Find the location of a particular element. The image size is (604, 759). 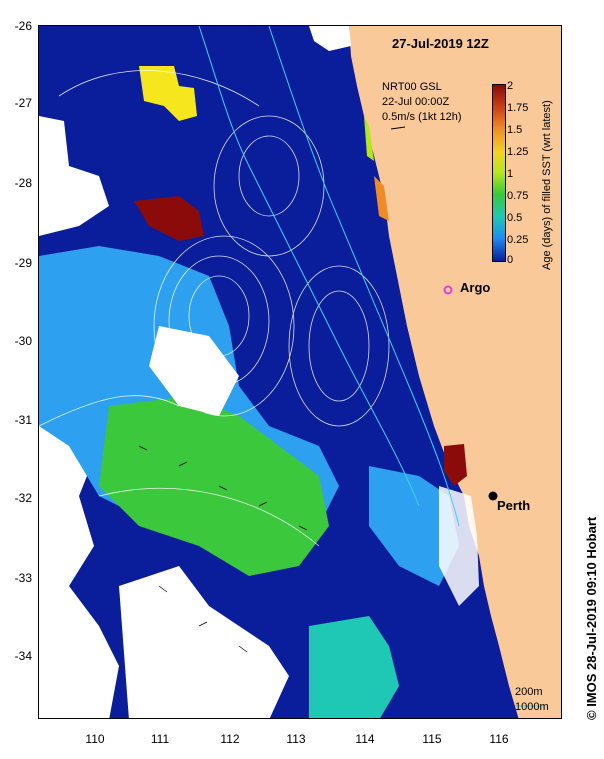

colorbar-tick: 1 is located at coordinates (510, 174).